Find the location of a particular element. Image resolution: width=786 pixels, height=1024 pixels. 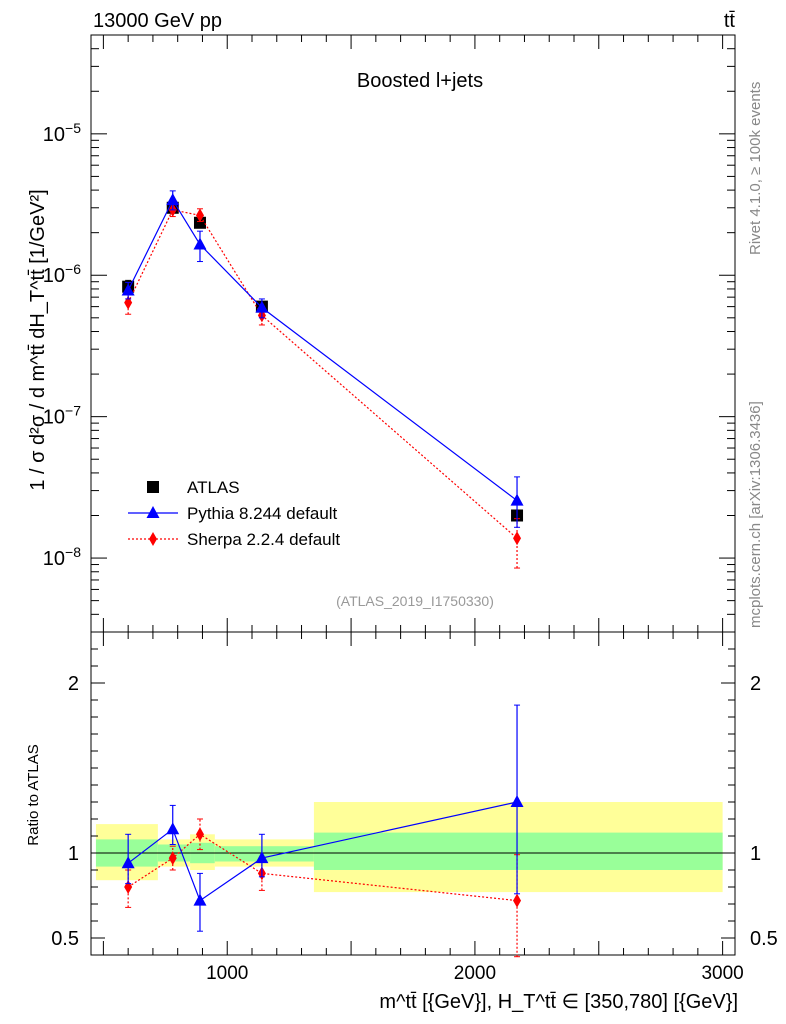

legend-marker-atlas is located at coordinates (153, 487).